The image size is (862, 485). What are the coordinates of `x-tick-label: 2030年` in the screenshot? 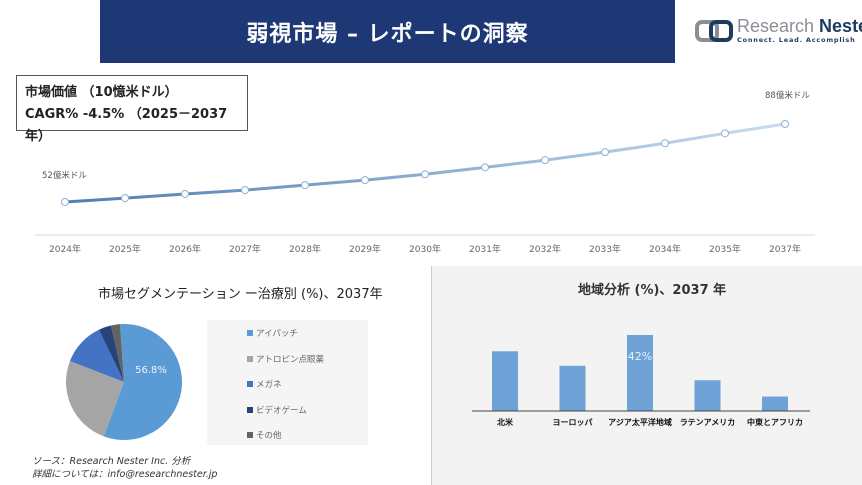 It's located at (425, 249).